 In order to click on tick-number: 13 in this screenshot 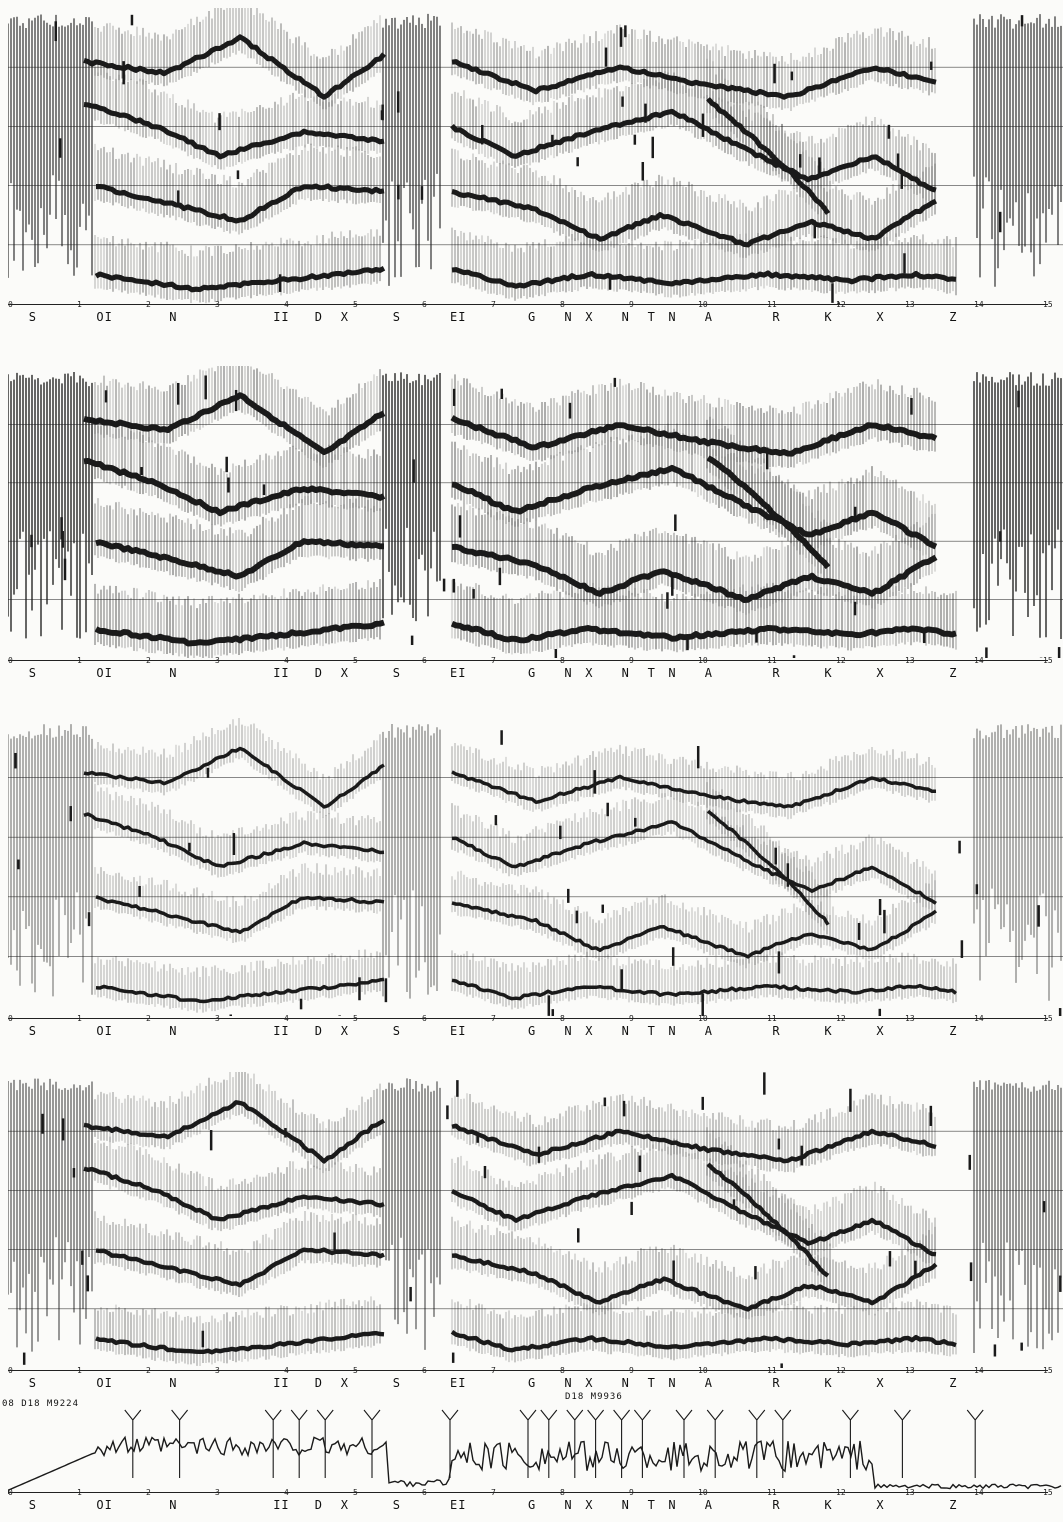, I will do `click(910, 1018)`.